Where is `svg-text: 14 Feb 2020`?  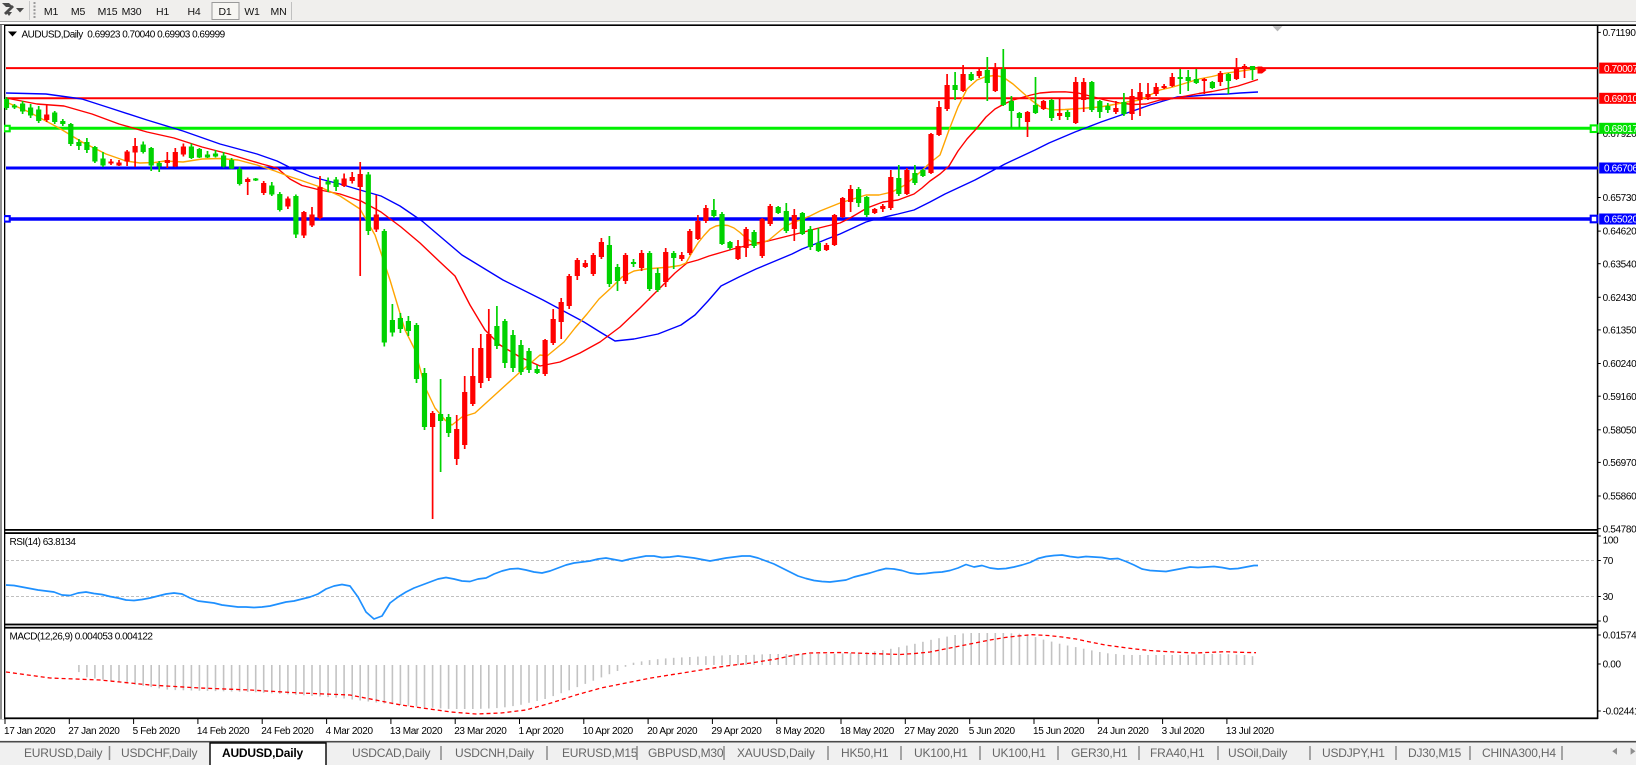 svg-text: 14 Feb 2020 is located at coordinates (223, 731).